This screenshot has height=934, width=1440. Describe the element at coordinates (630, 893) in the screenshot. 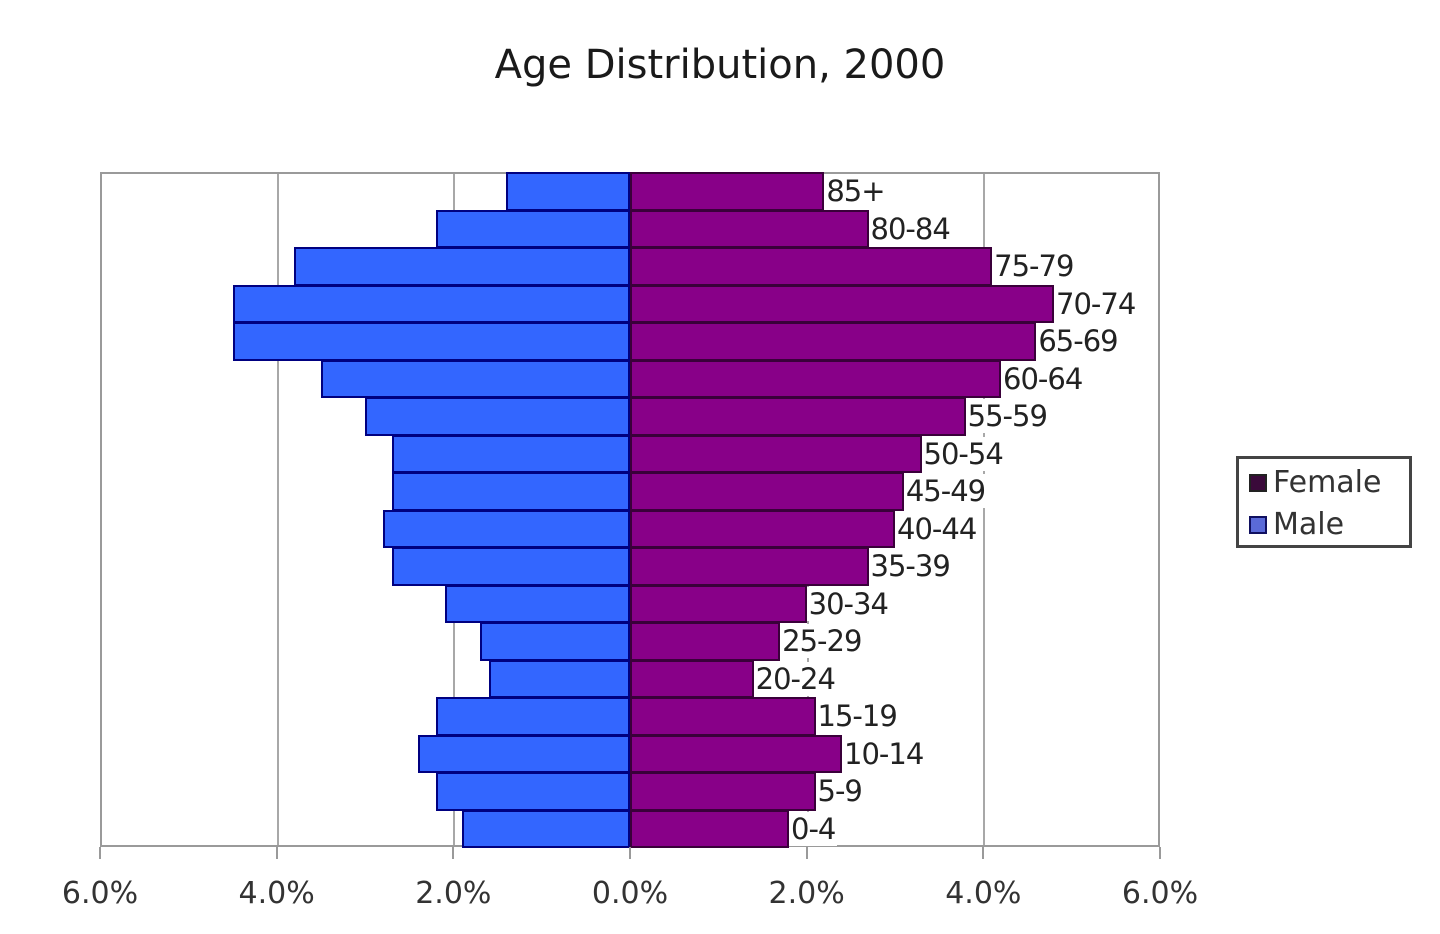

I see `x-tick-label: 0.0%` at that location.